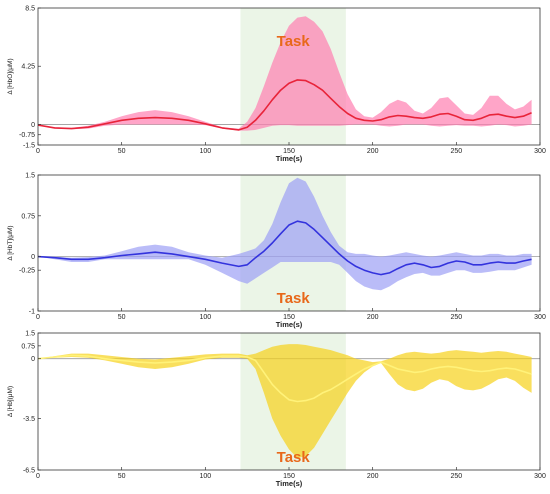  What do you see at coordinates (10, 242) in the screenshot?
I see `y-axis-label: Δ [HbT](μM)` at bounding box center [10, 242].